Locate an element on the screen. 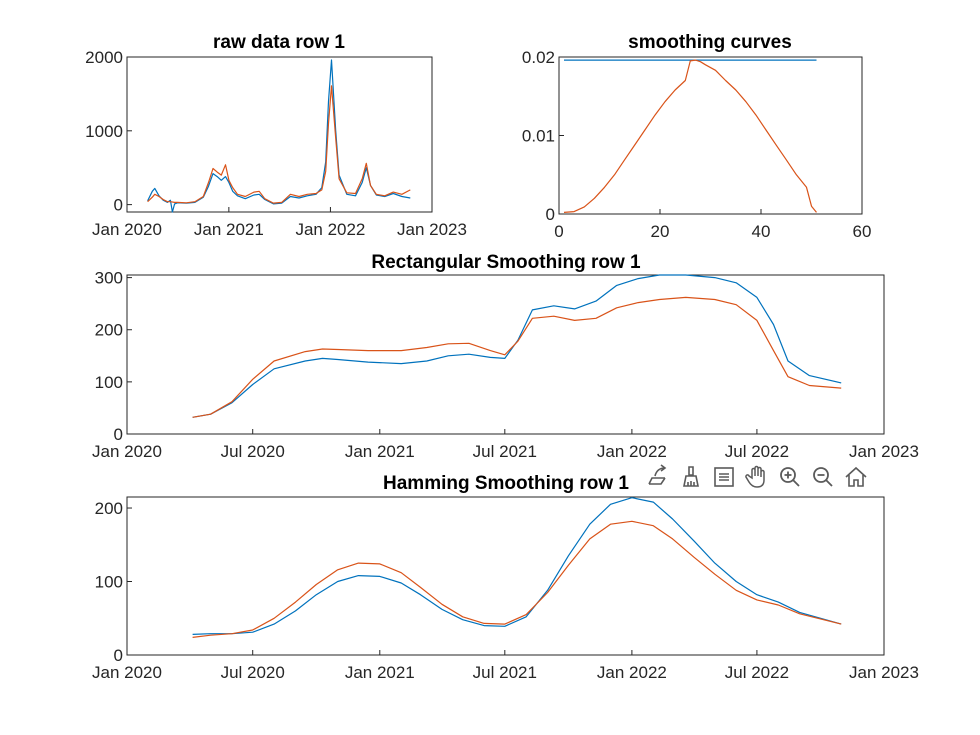 This screenshot has width=980, height=735. x-tick-label: 40 is located at coordinates (761, 231).